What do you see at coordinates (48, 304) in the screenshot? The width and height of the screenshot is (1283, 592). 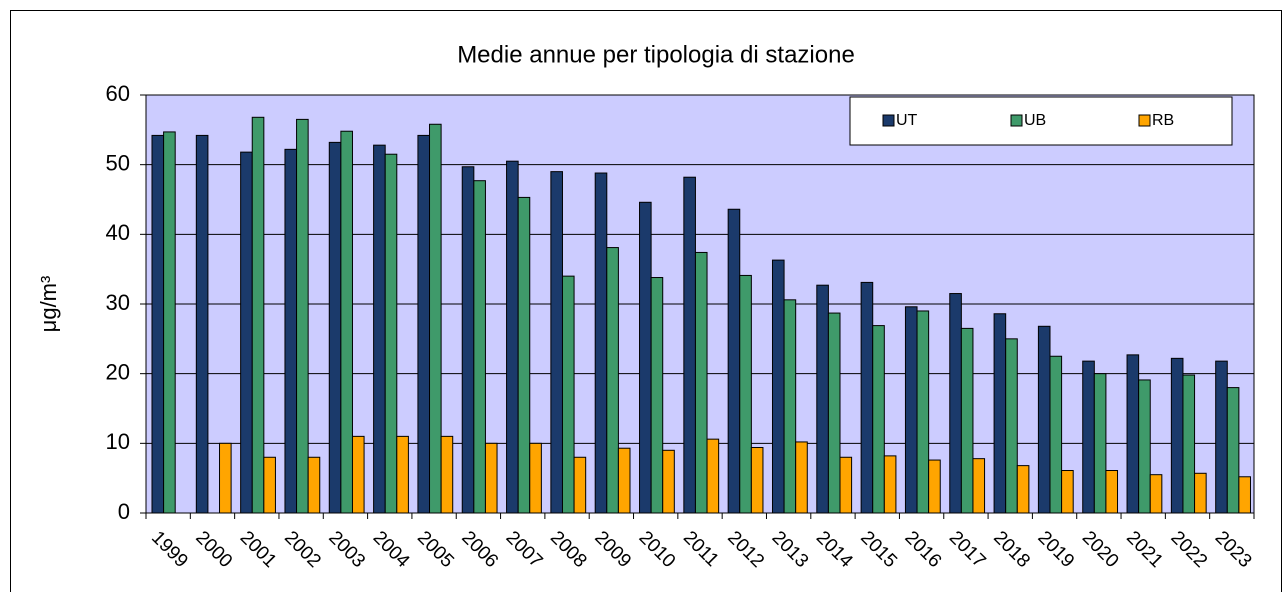 I see `y-axis-label: μg/m³` at bounding box center [48, 304].